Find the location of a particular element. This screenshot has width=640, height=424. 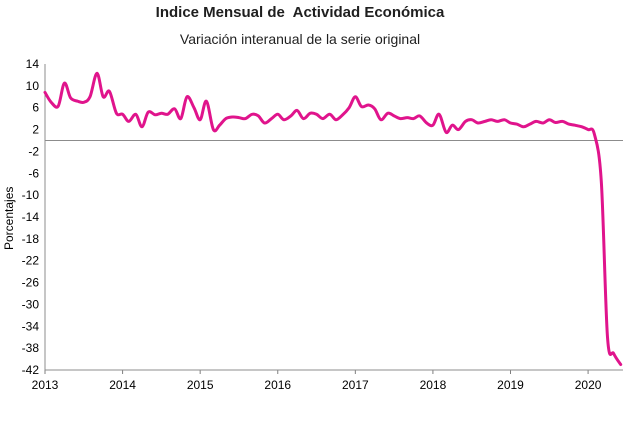

x-tick-label: 2018 is located at coordinates (433, 385).